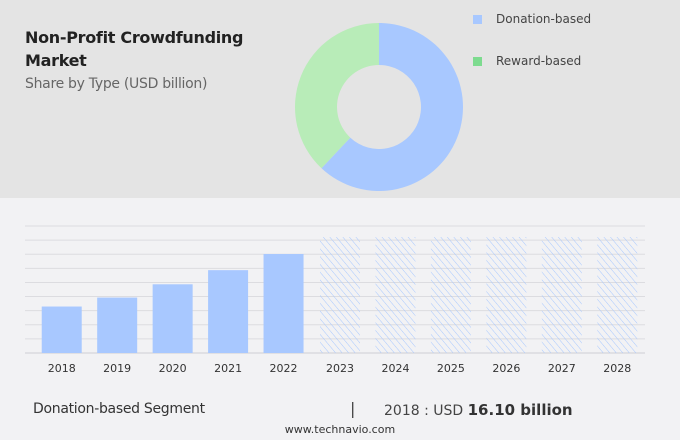  I want to click on legend-label: Reward-based, so click(539, 61).